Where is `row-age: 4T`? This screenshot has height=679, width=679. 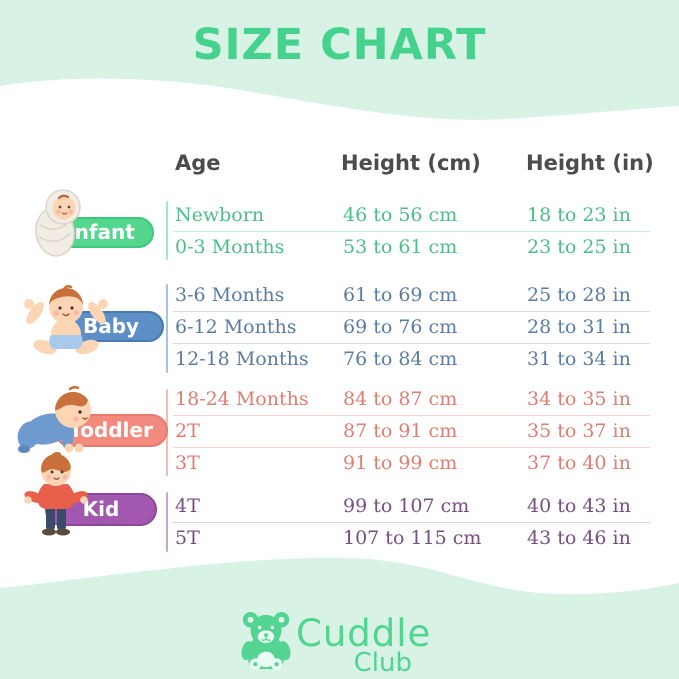 row-age: 4T is located at coordinates (187, 506).